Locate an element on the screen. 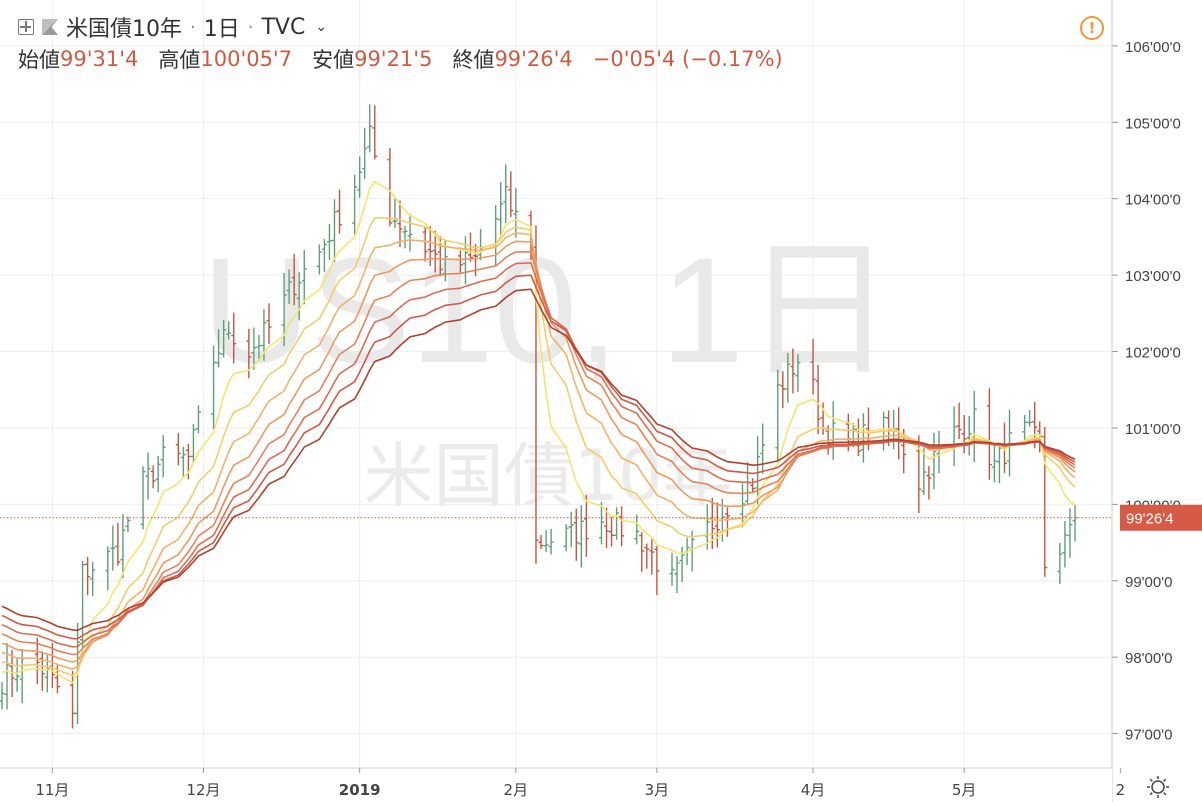 This screenshot has width=1202, height=802. chevron-down-icon: ⌄ is located at coordinates (321, 27).